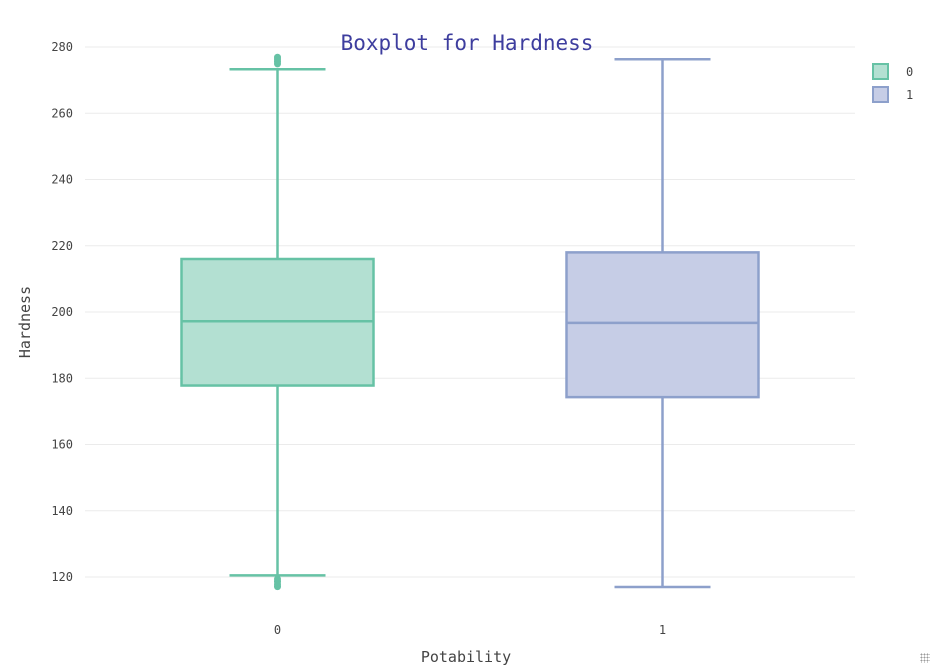  Describe the element at coordinates (925, 658) in the screenshot. I see `resize-handle` at that location.